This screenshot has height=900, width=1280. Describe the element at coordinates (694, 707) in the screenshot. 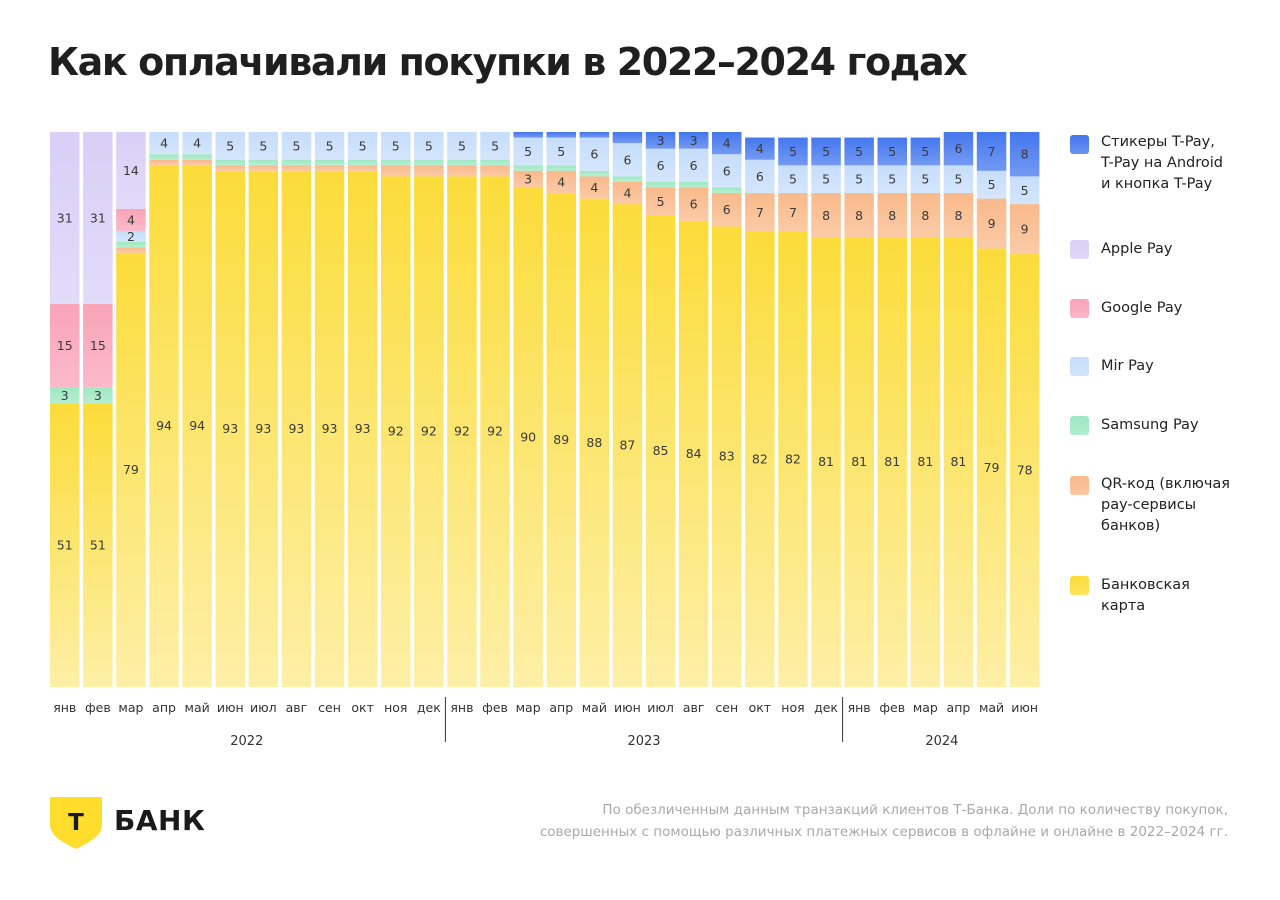

I see `x-tick-label: авг` at that location.